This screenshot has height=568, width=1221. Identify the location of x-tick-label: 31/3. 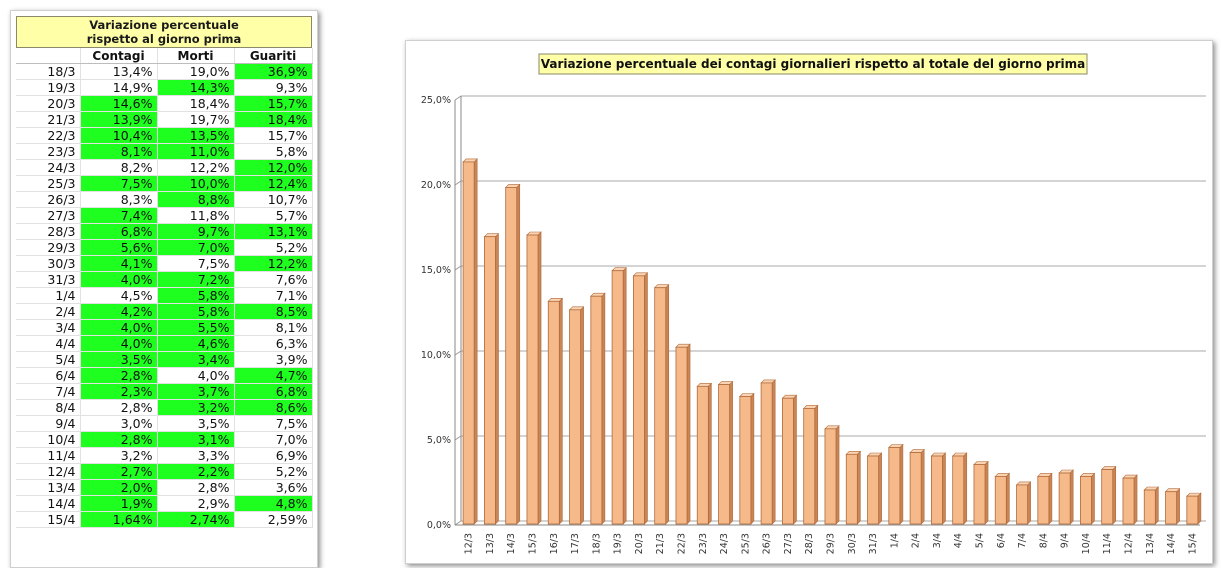
(873, 543).